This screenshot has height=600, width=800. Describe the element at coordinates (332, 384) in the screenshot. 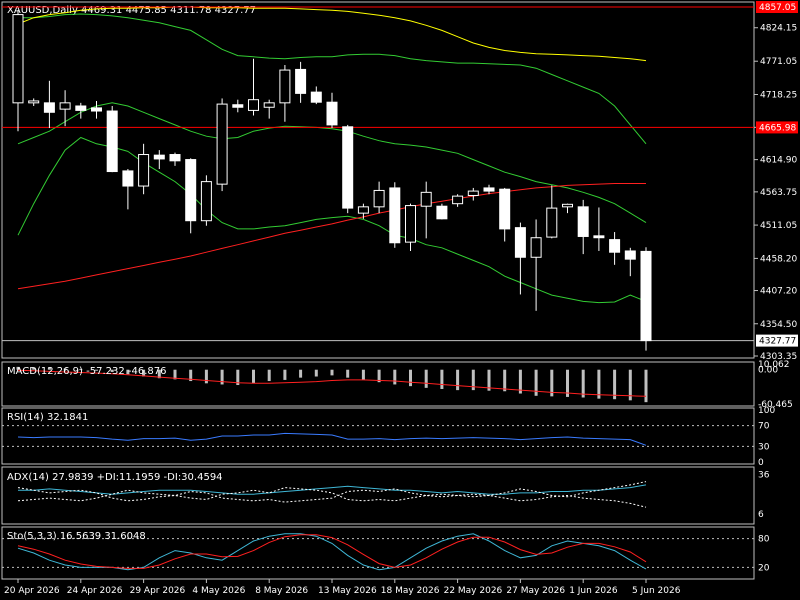

I see `macd-series` at that location.